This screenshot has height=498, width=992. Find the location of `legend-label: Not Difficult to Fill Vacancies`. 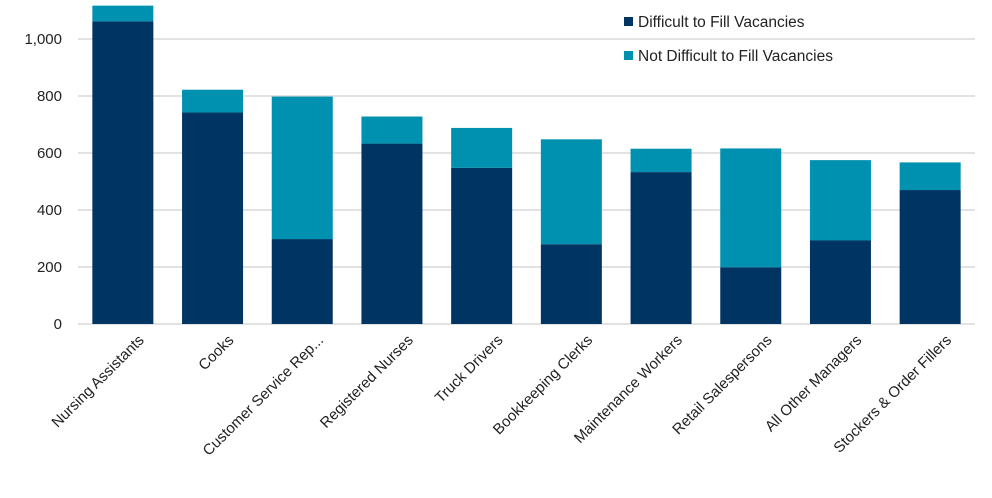

legend-label: Not Difficult to Fill Vacancies is located at coordinates (735, 56).